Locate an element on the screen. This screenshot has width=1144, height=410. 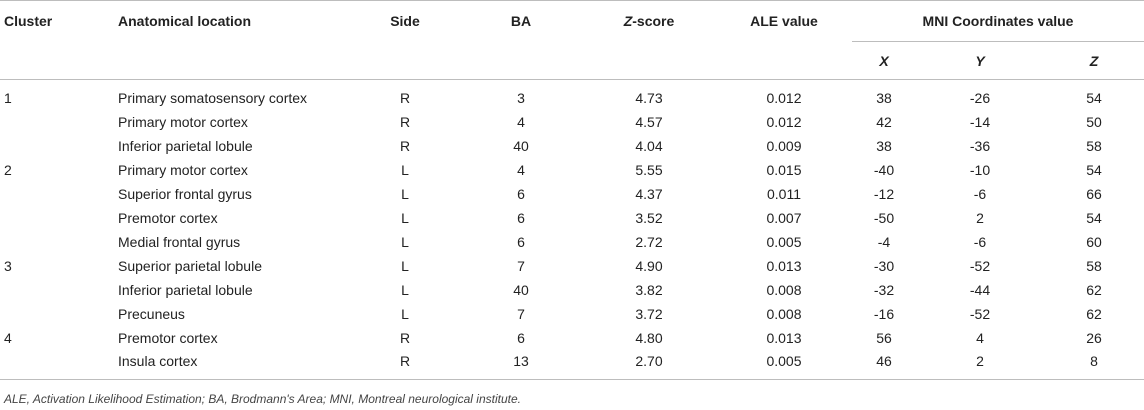
cell-mni-x: 46 is located at coordinates (884, 365).